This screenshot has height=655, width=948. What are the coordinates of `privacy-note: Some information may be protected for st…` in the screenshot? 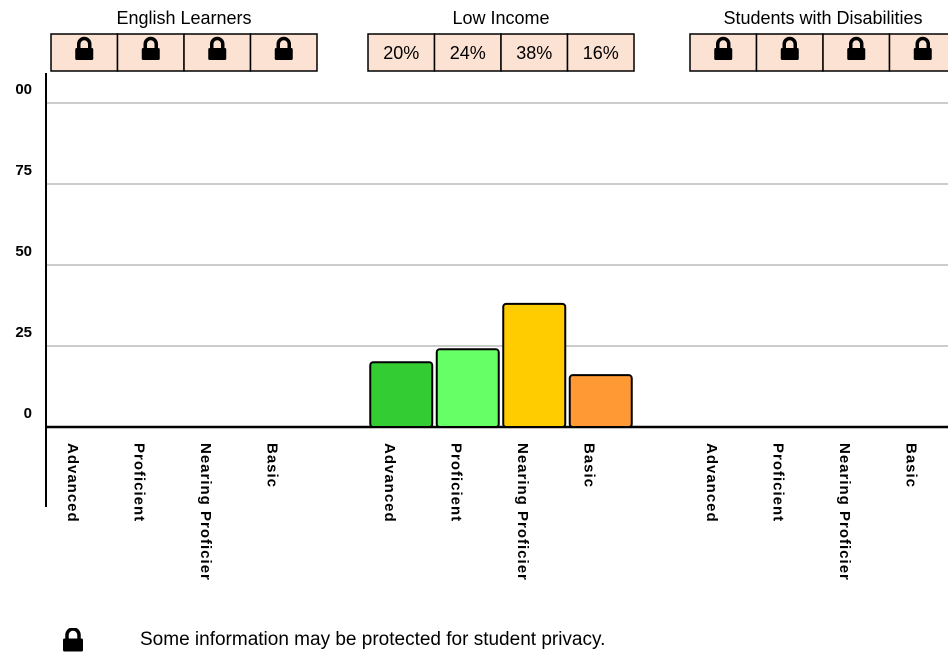 It's located at (373, 639).